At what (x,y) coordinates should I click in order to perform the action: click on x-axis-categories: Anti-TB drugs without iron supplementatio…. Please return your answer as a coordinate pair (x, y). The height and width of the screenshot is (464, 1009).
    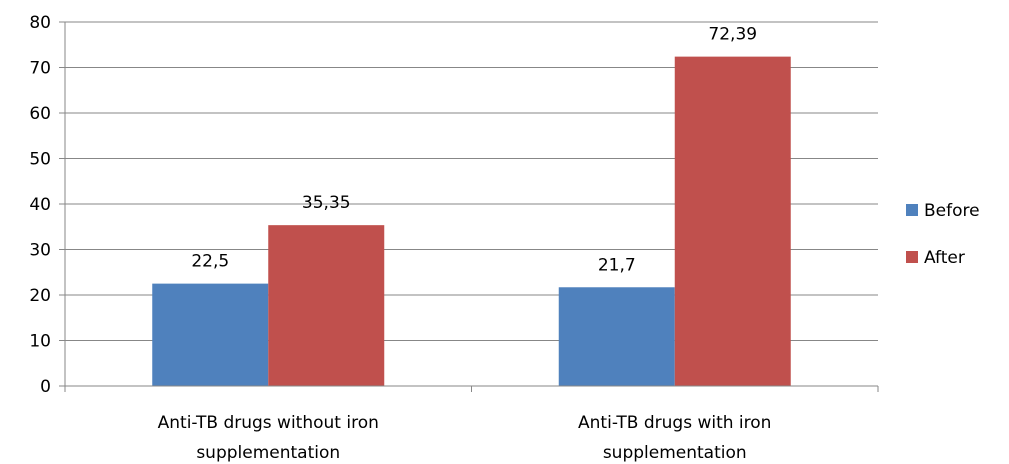
    Looking at the image, I should click on (465, 438).